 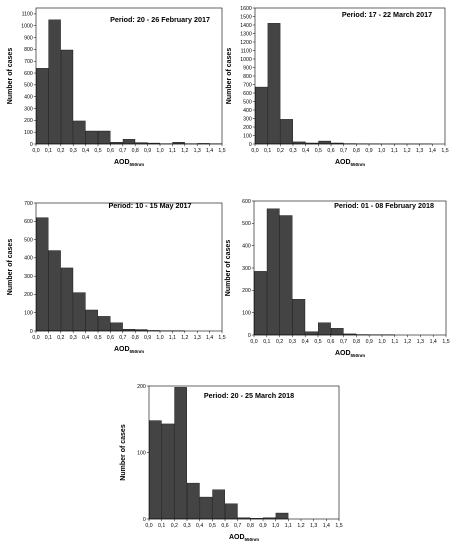 I want to click on chart-title: Period: 01 - 08 February 2018, so click(x=384, y=205).